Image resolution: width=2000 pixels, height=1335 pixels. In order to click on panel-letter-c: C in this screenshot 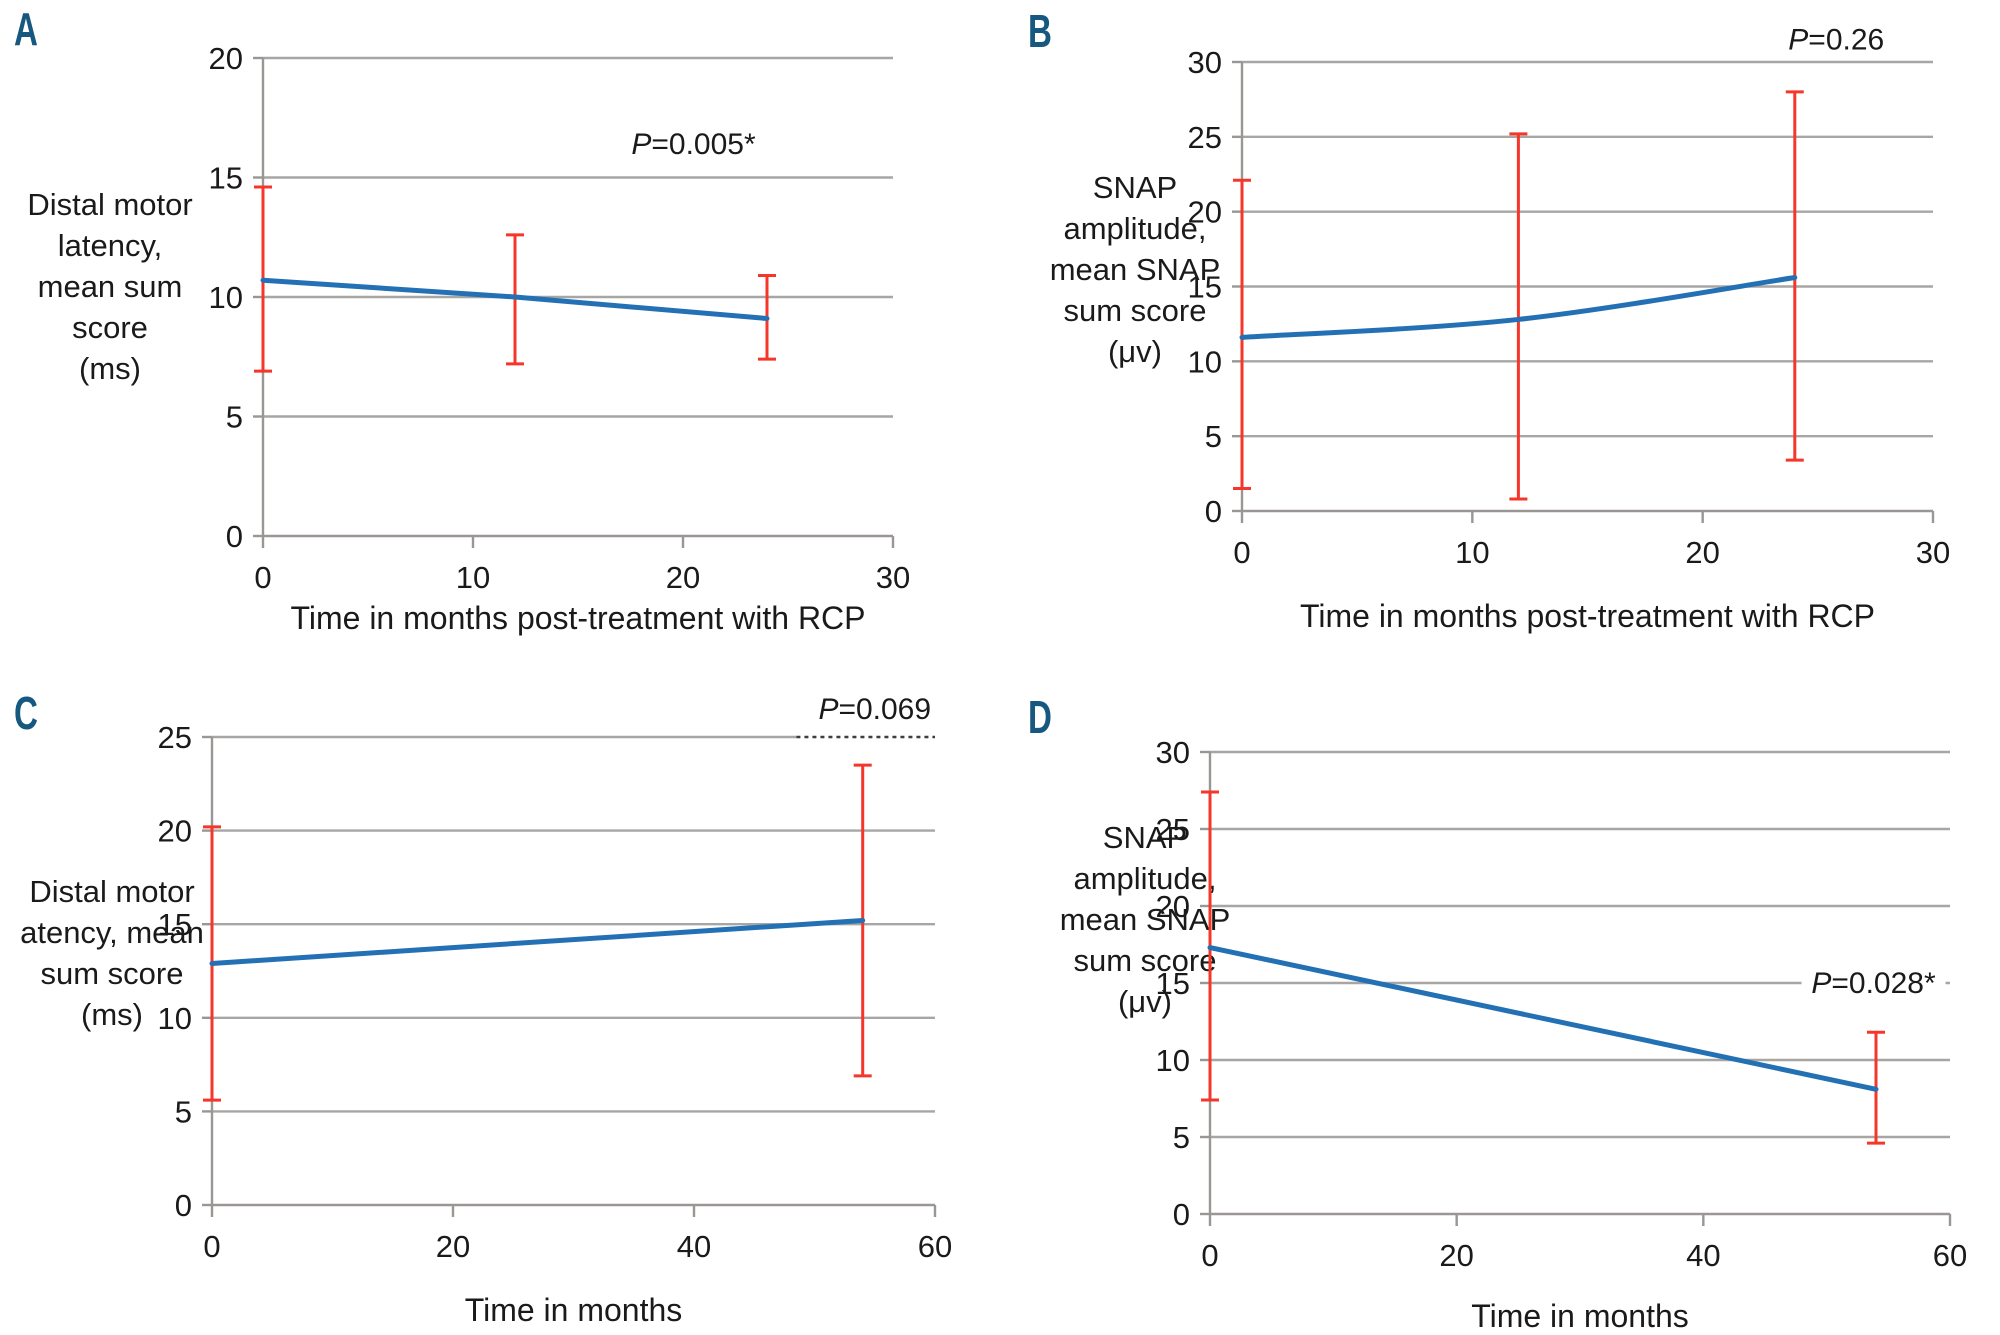, I will do `click(26, 713)`.